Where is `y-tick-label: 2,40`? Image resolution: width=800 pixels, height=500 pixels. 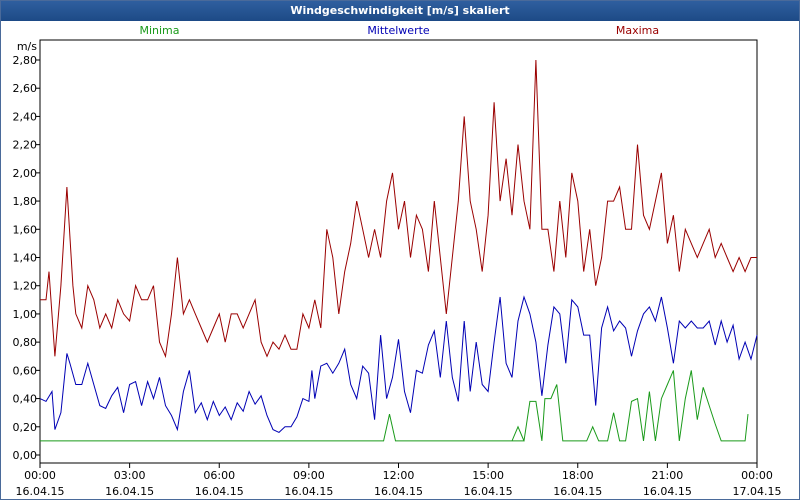 y-tick-label: 2,40 is located at coordinates (25, 116).